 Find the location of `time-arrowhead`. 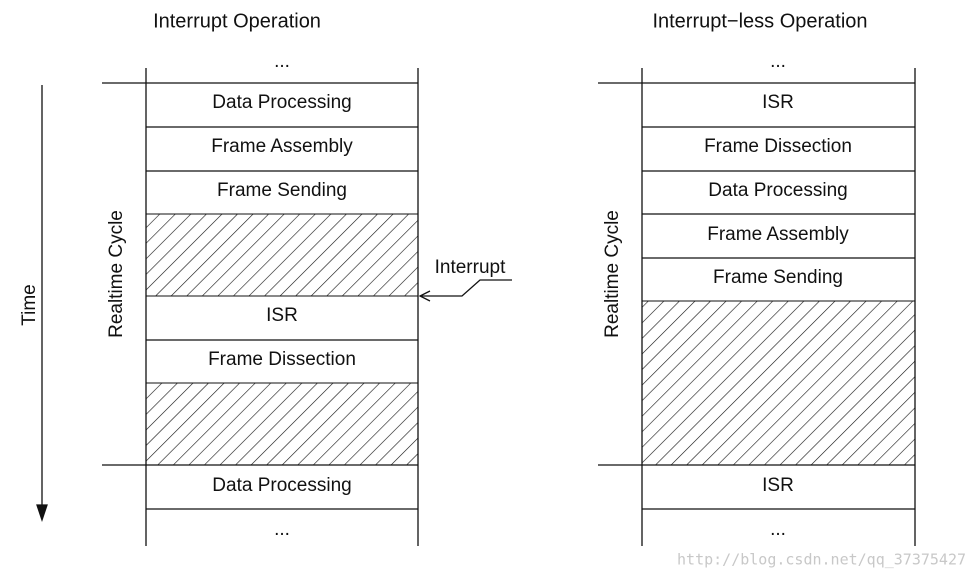

time-arrowhead is located at coordinates (42, 513).